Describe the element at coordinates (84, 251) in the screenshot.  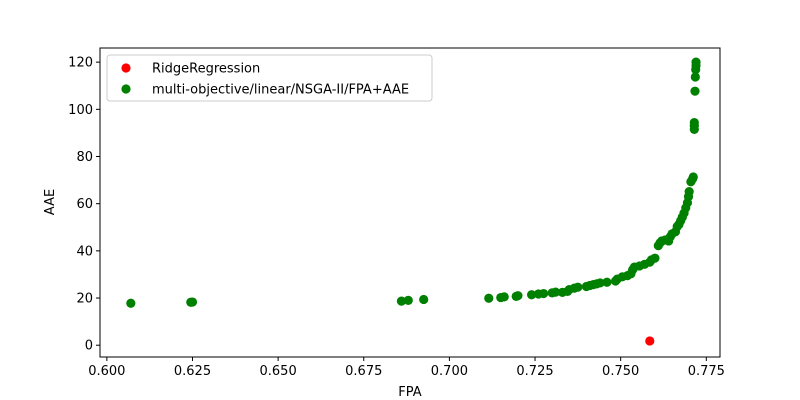
I see `y-tick-label: 40` at that location.